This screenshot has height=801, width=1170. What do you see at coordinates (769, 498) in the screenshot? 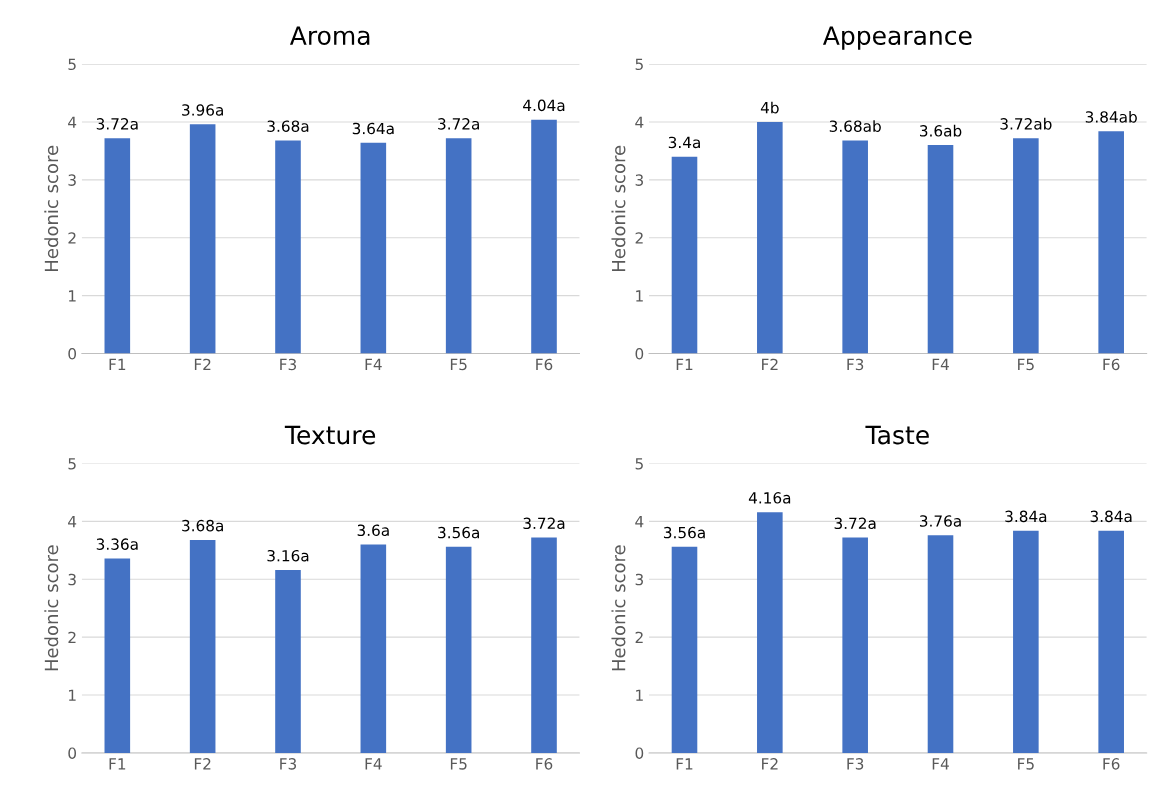
I see `data-label: 4.16a` at bounding box center [769, 498].